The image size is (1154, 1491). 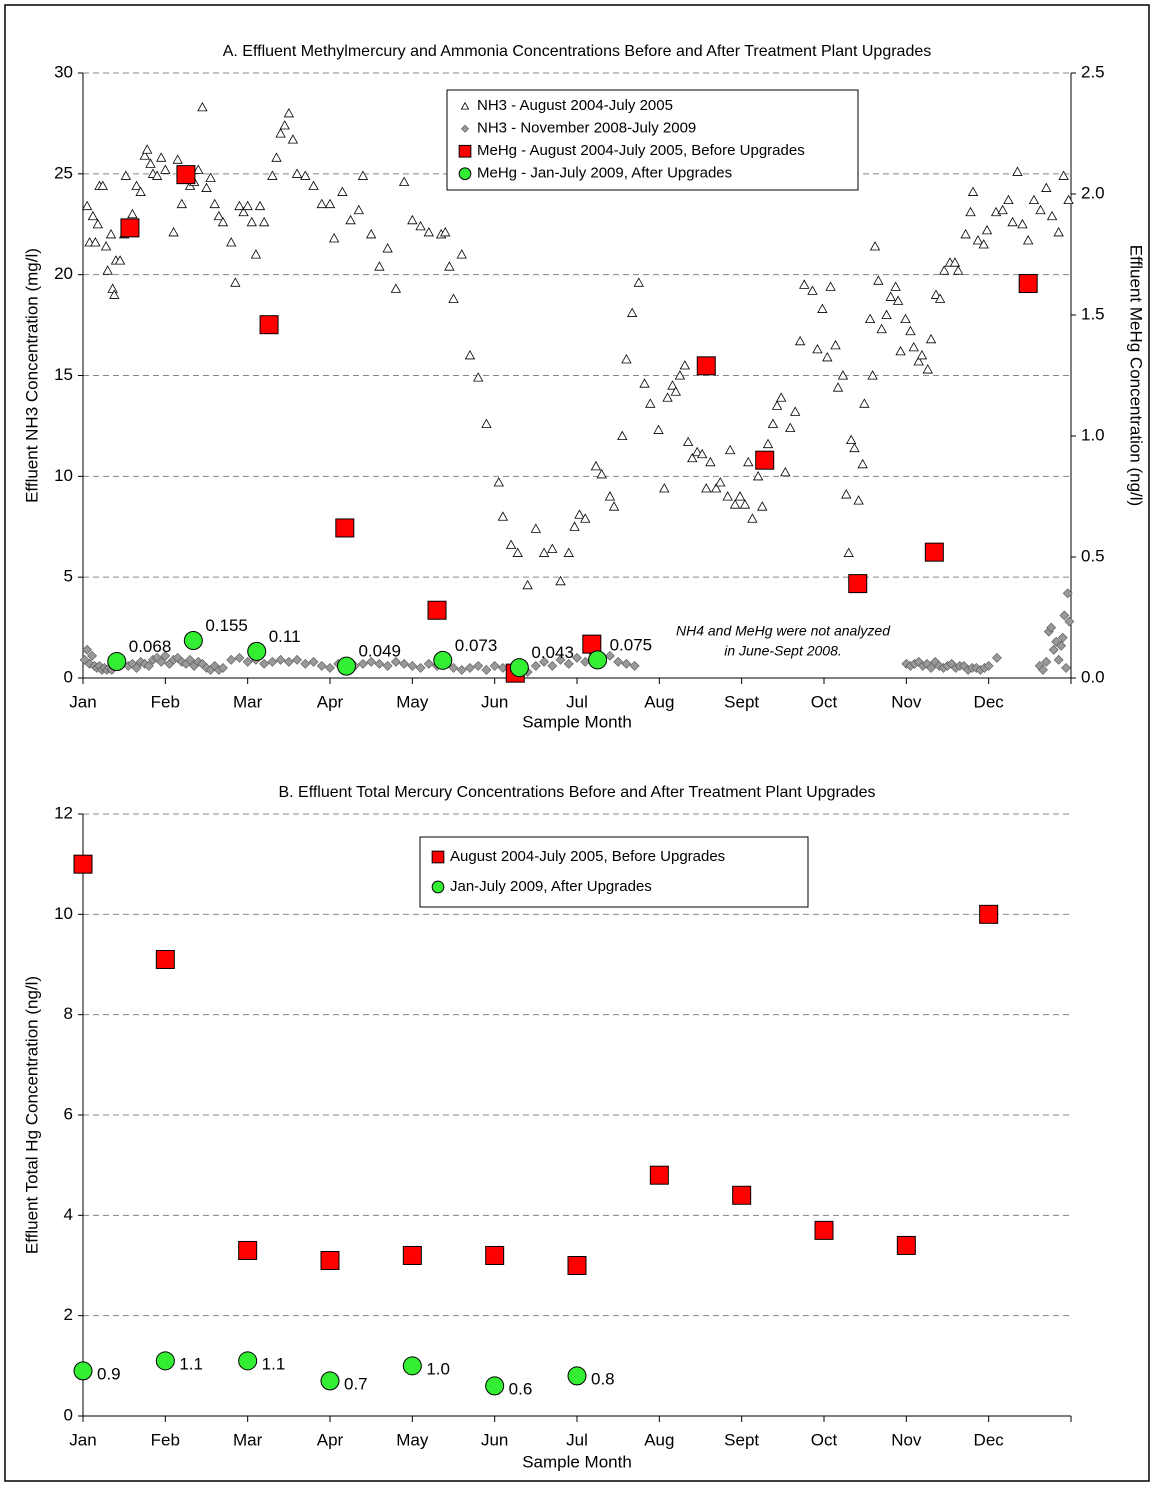 What do you see at coordinates (577, 721) in the screenshot?
I see `x-axis-title: Sample Month` at bounding box center [577, 721].